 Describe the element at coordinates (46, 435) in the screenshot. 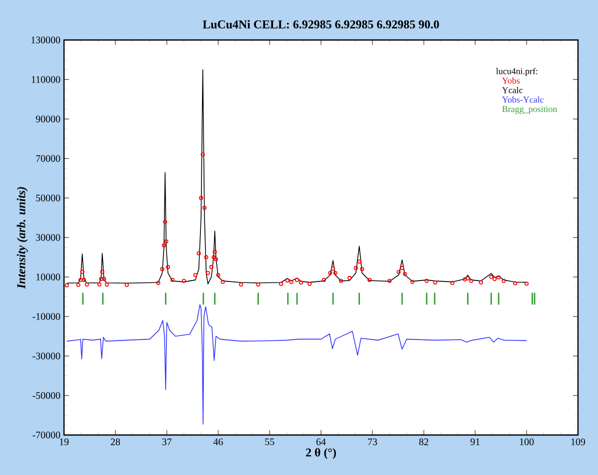

I see `y-tick-label: -70000` at that location.